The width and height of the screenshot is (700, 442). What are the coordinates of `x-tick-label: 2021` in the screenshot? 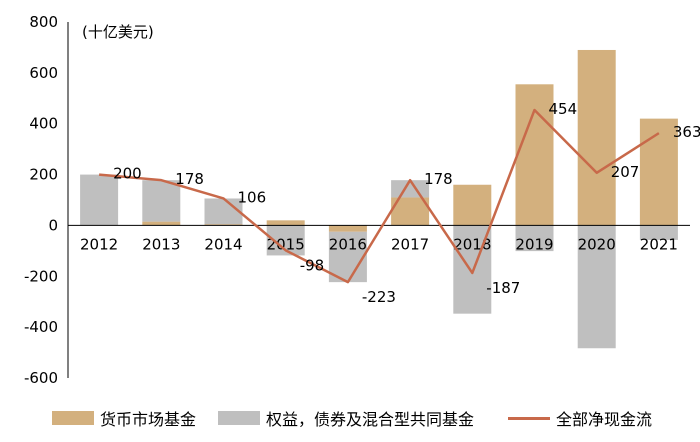 It's located at (659, 244).